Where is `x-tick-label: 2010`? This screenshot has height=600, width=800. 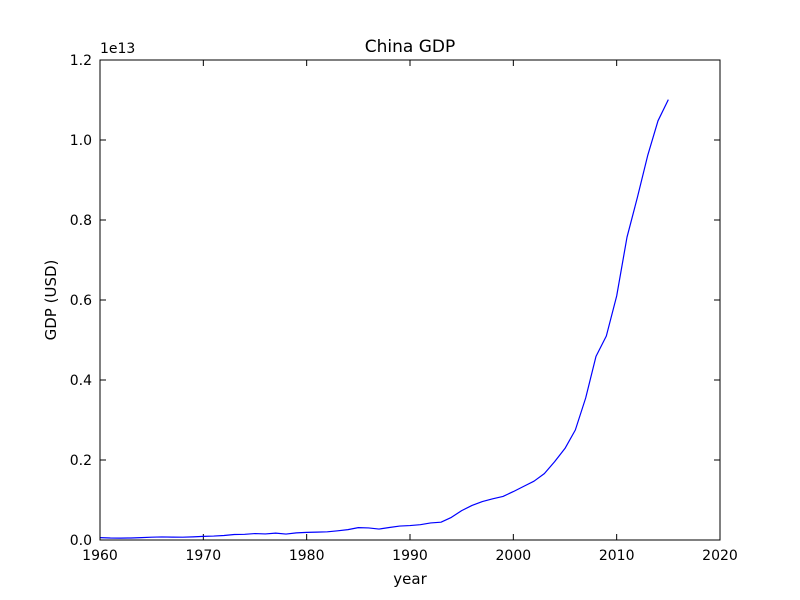 x-tick-label: 2010 is located at coordinates (617, 556).